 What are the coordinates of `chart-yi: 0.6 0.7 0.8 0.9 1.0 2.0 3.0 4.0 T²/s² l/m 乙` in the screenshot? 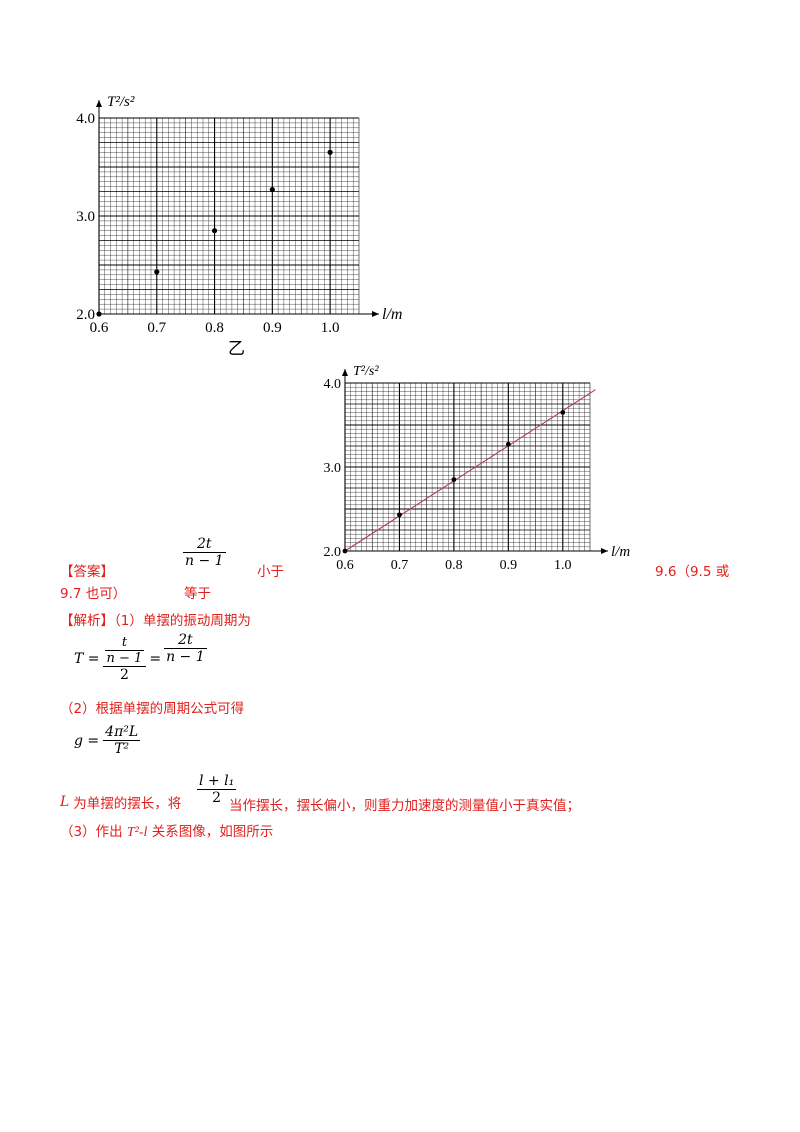 It's located at (239, 226).